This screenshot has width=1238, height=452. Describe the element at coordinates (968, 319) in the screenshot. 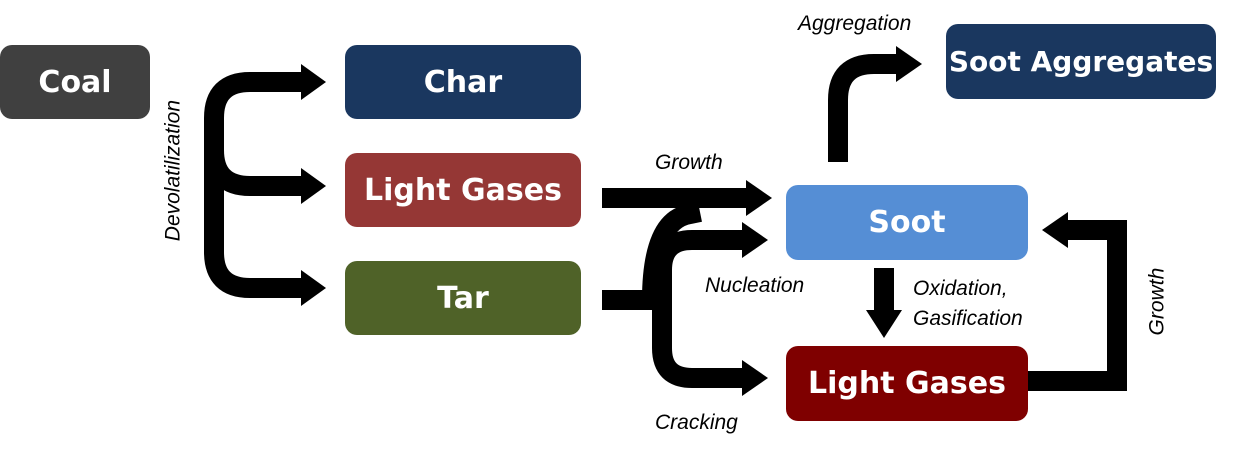

I see `label-oxidation-line2: Gasification` at that location.